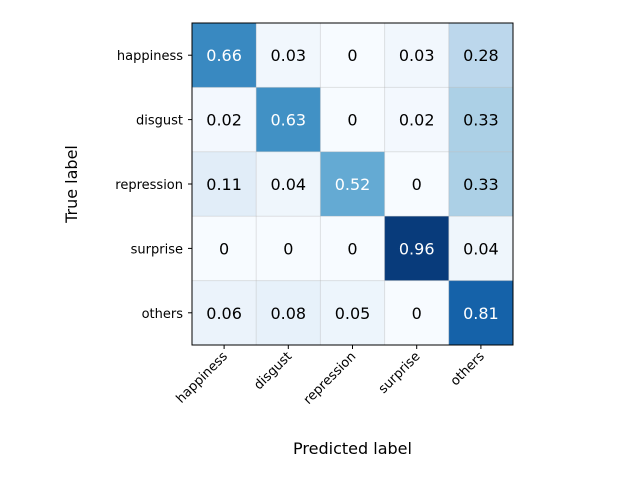 Image resolution: width=640 pixels, height=480 pixels. I want to click on heatmap-cell-others-disgust, so click(288, 312).